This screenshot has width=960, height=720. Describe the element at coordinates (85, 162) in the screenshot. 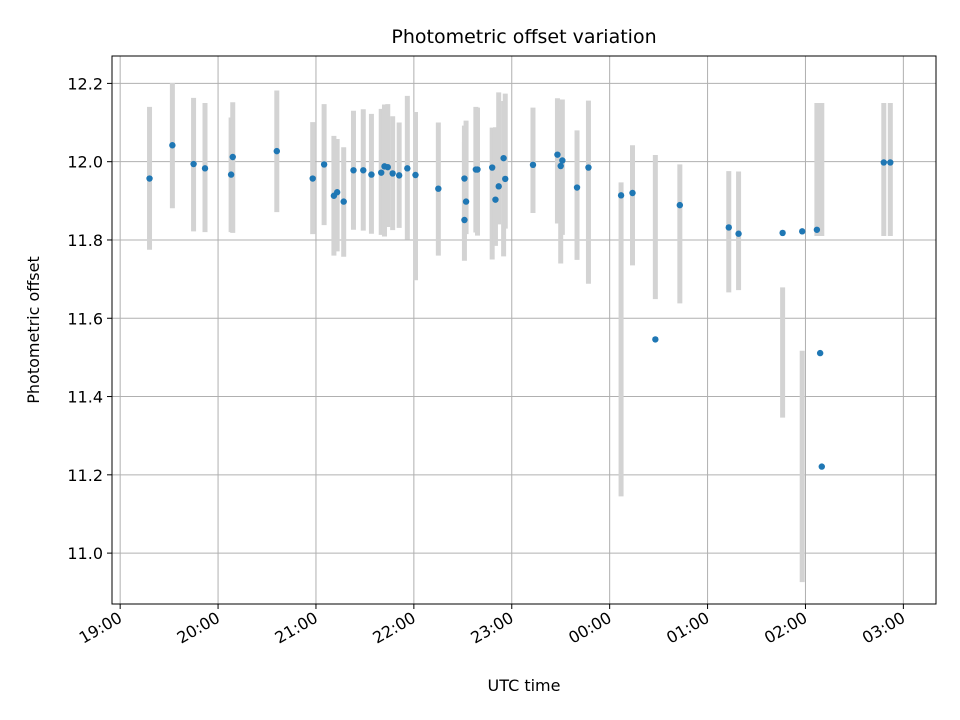

I see `y-tick-label: 12.0` at that location.